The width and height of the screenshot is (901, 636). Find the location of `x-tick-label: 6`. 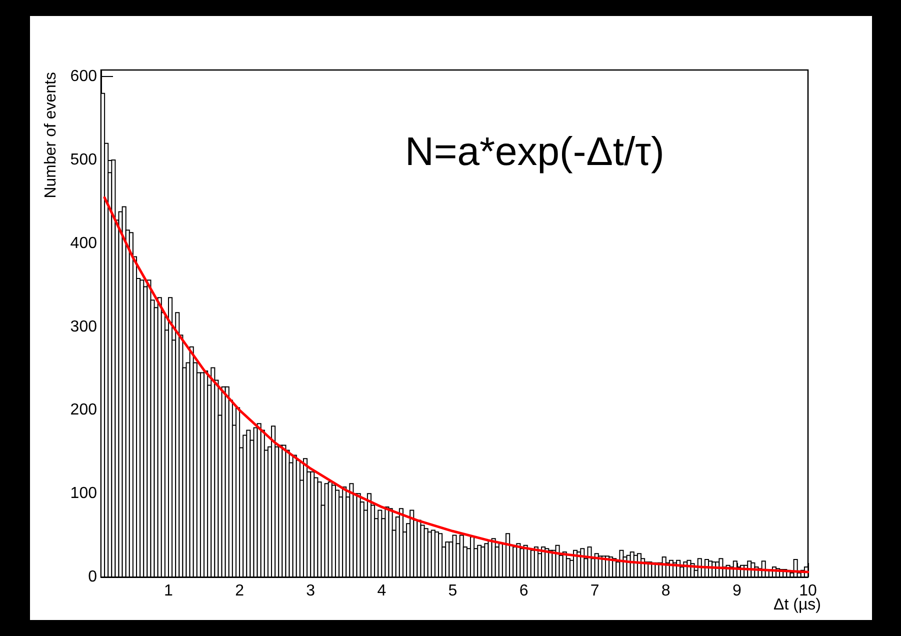

x-tick-label: 6 is located at coordinates (523, 591).